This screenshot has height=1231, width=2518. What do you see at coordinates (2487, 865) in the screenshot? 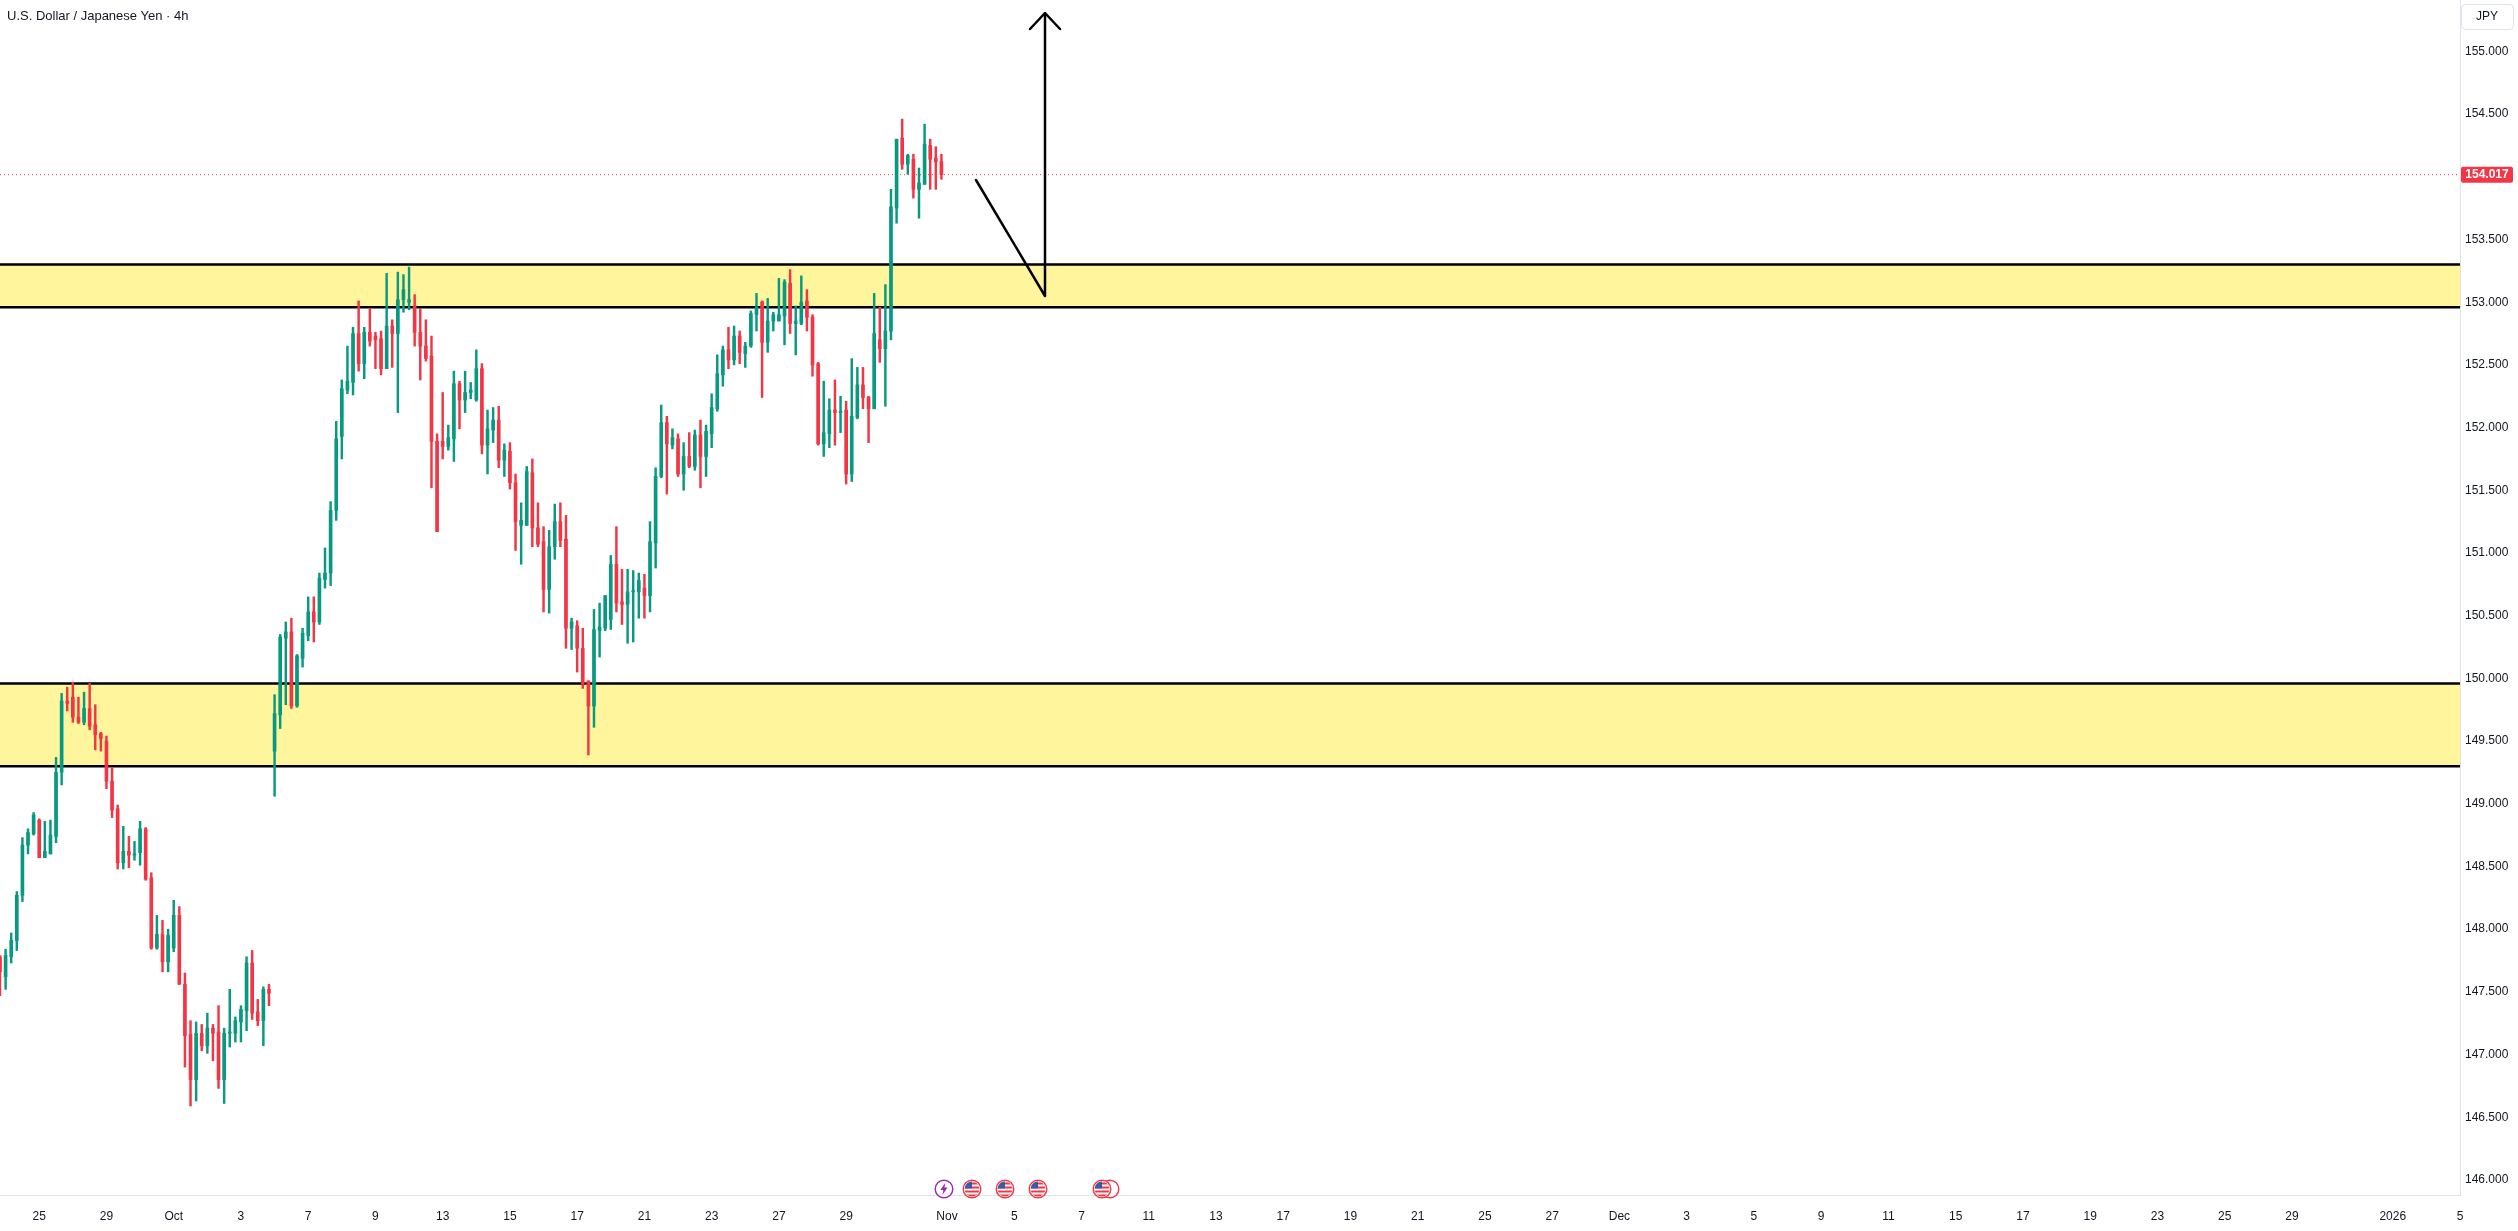
I see `y-tick-label: 148.500` at bounding box center [2487, 865].